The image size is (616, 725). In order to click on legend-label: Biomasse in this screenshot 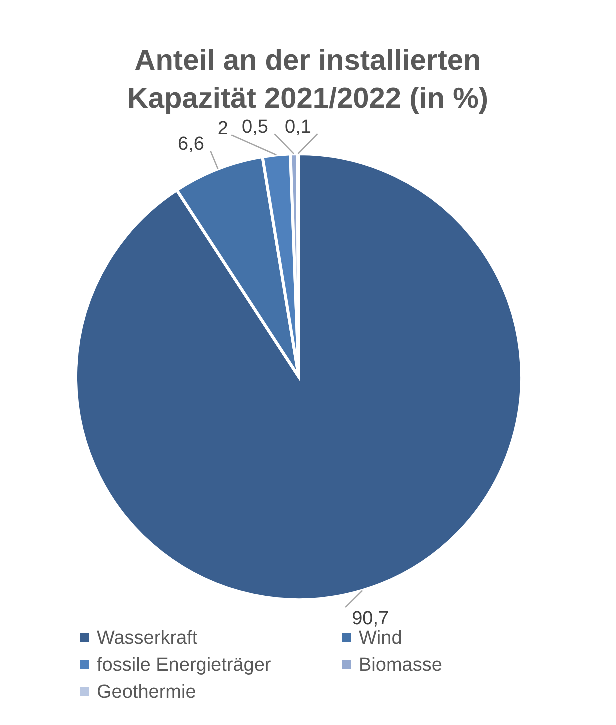, I will do `click(400, 665)`.